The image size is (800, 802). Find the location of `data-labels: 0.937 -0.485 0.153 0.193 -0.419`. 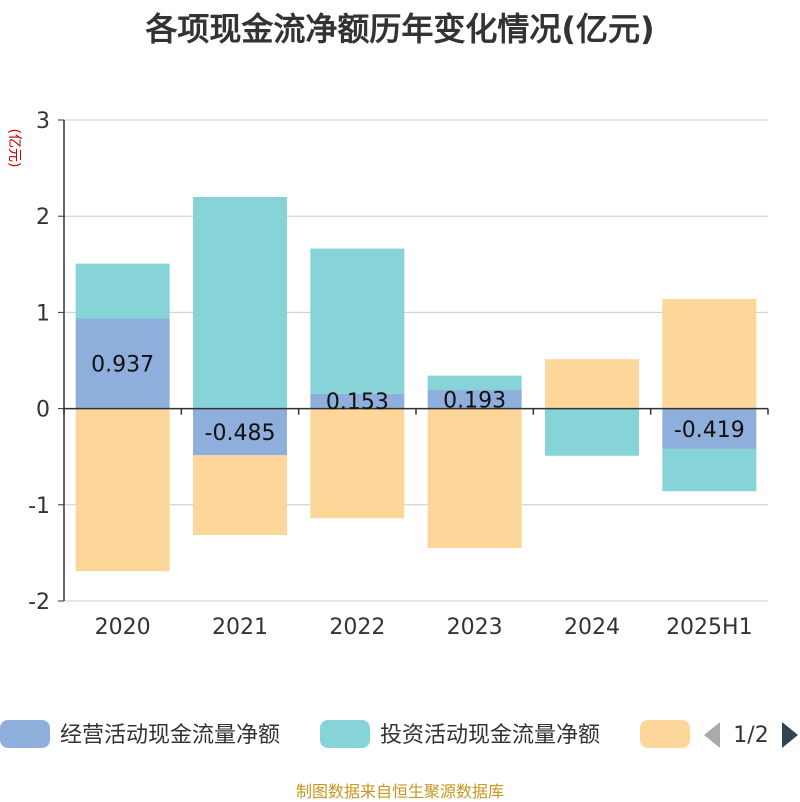

data-labels: 0.937 -0.485 0.153 0.193 -0.419 is located at coordinates (418, 399).